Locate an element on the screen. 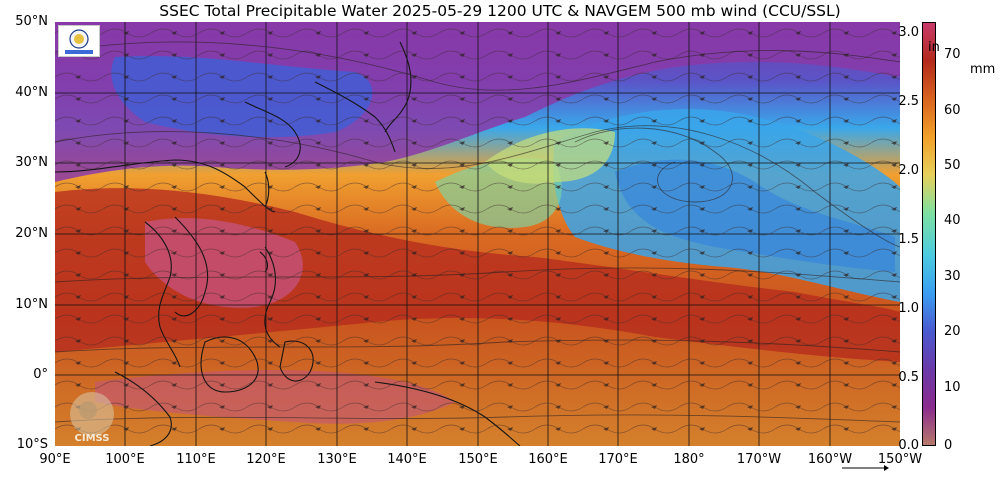 This screenshot has height=477, width=1000. lon-label-110e: 110°E is located at coordinates (196, 459).